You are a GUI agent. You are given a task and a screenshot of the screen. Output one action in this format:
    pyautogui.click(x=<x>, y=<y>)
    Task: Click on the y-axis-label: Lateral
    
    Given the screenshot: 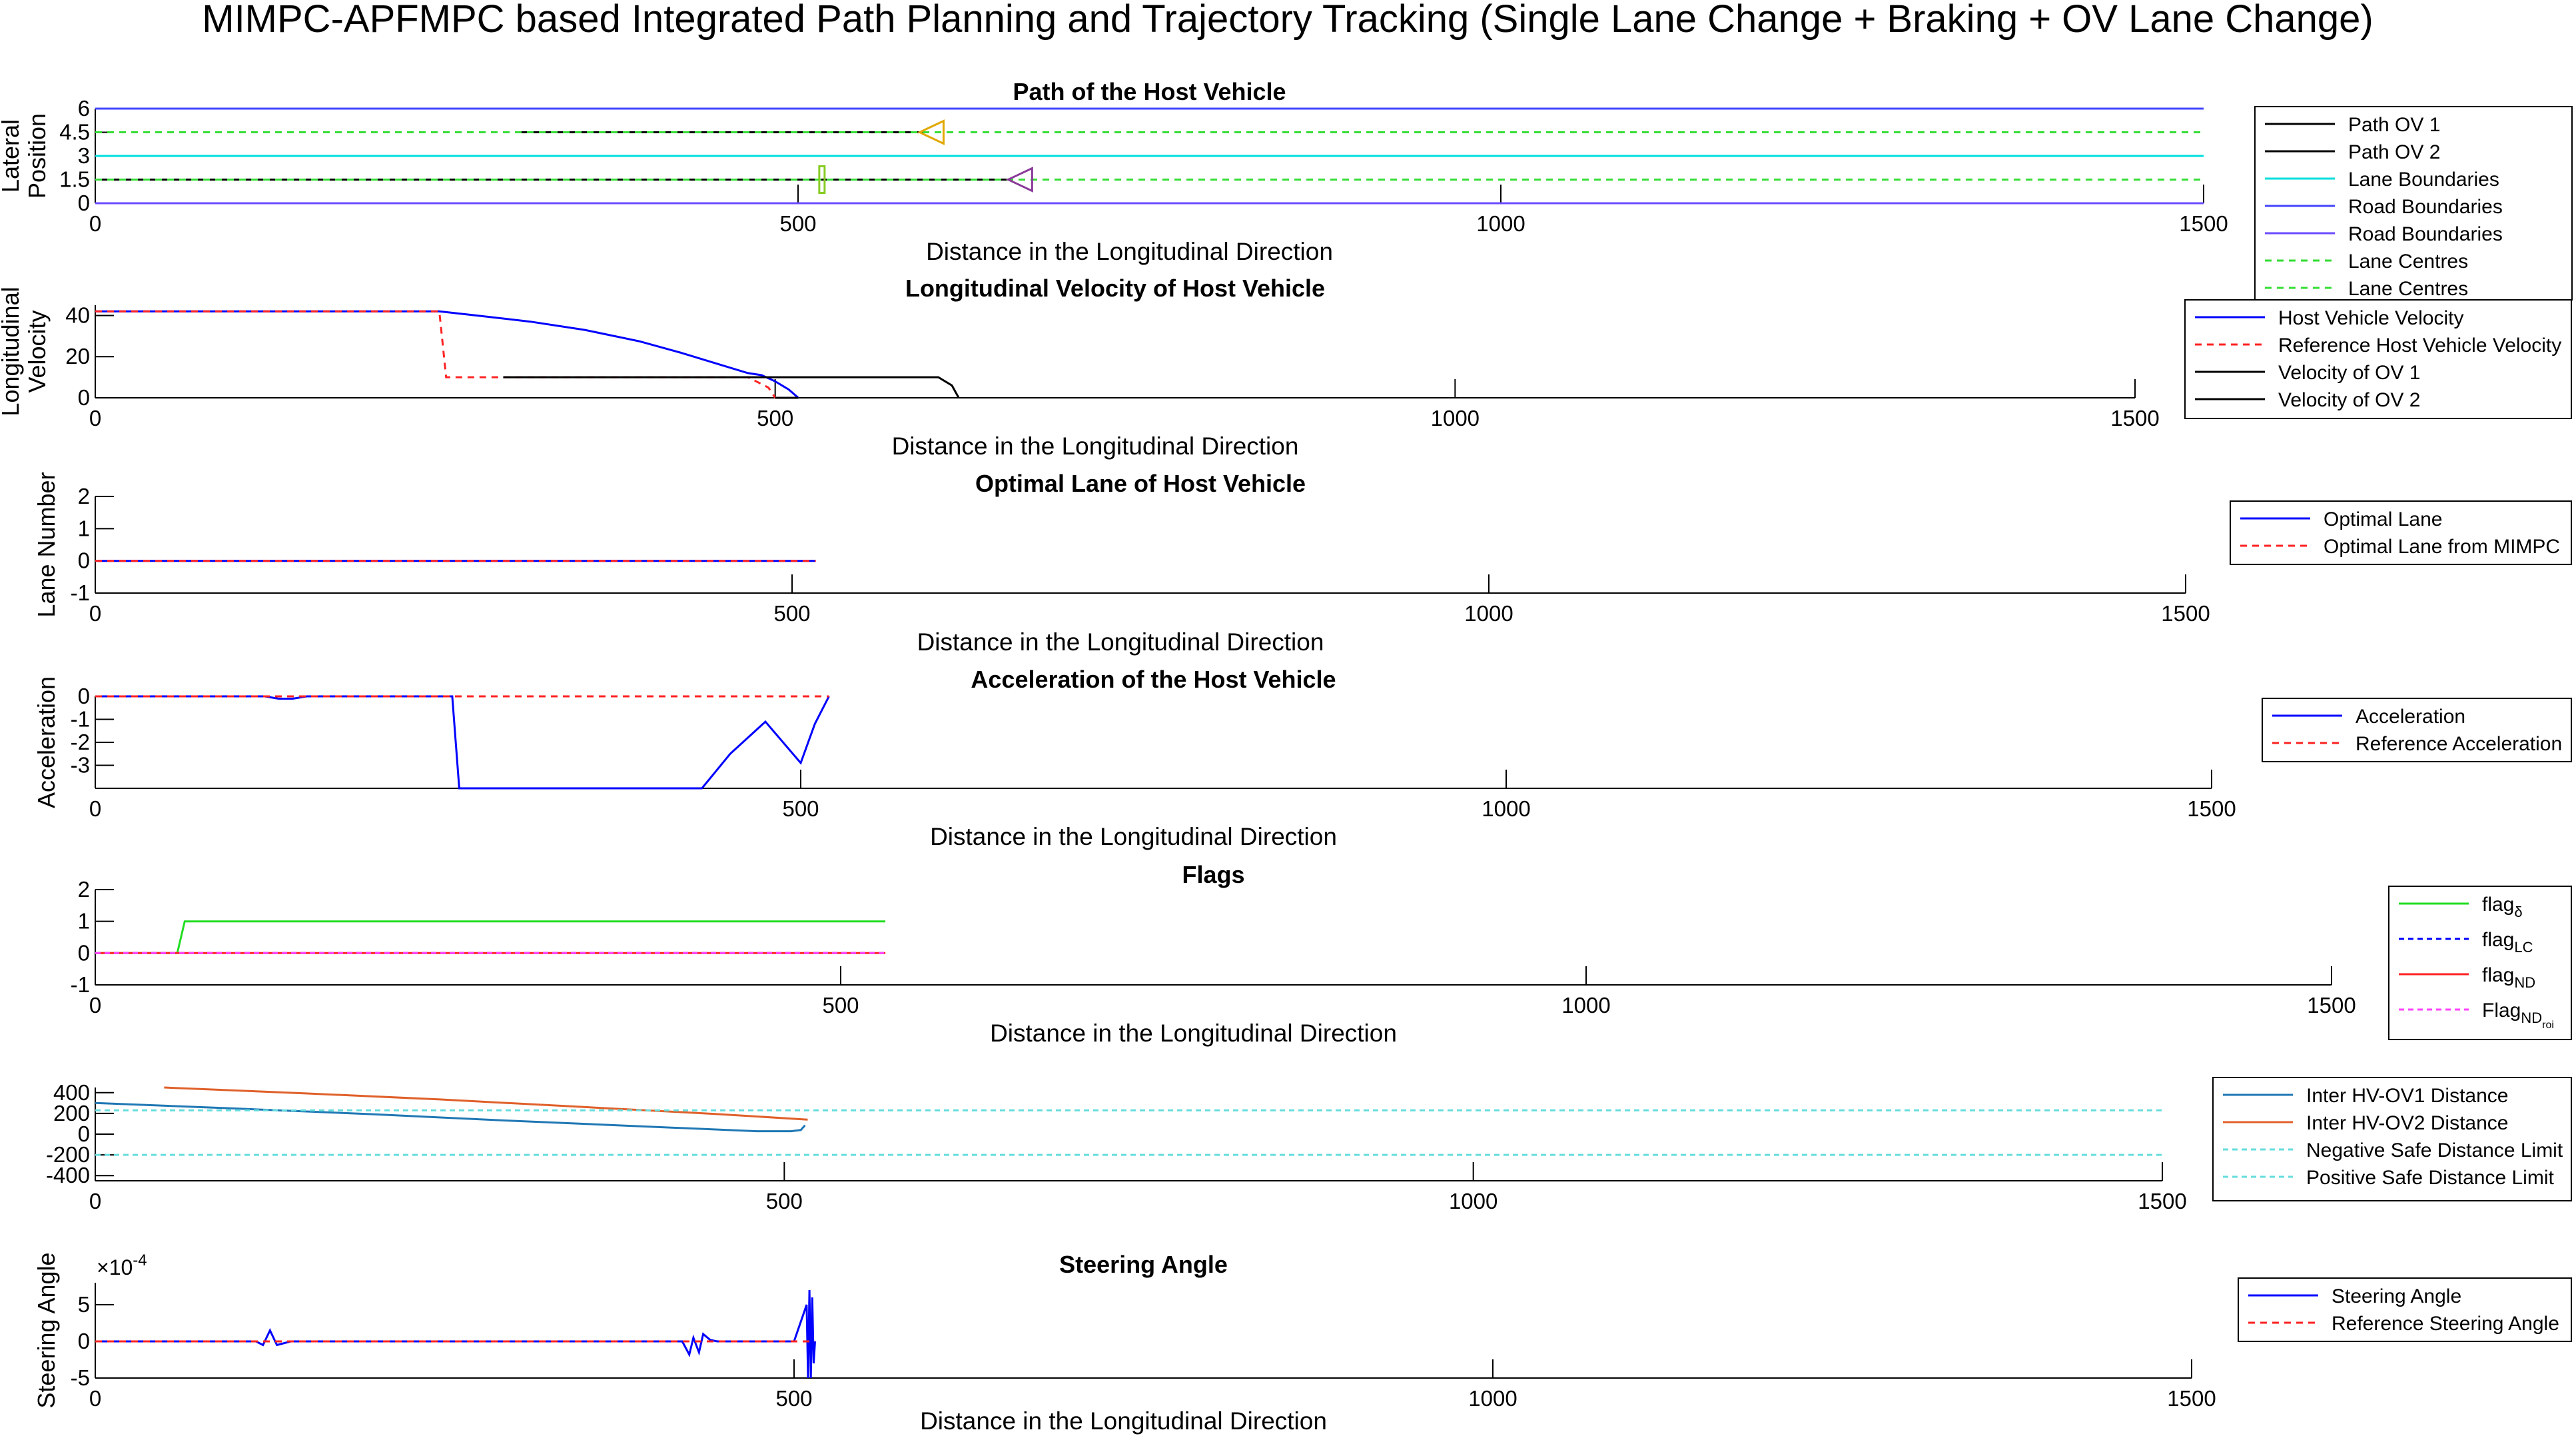 What is the action you would take?
    pyautogui.click(x=12, y=156)
    